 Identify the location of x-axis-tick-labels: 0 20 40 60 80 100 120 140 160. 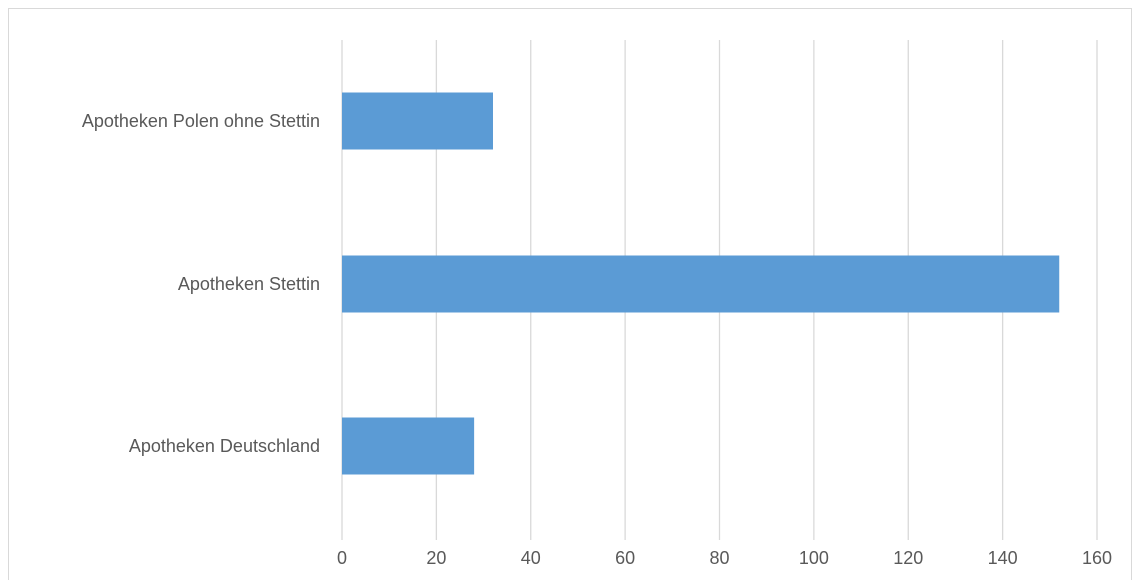
(724, 558).